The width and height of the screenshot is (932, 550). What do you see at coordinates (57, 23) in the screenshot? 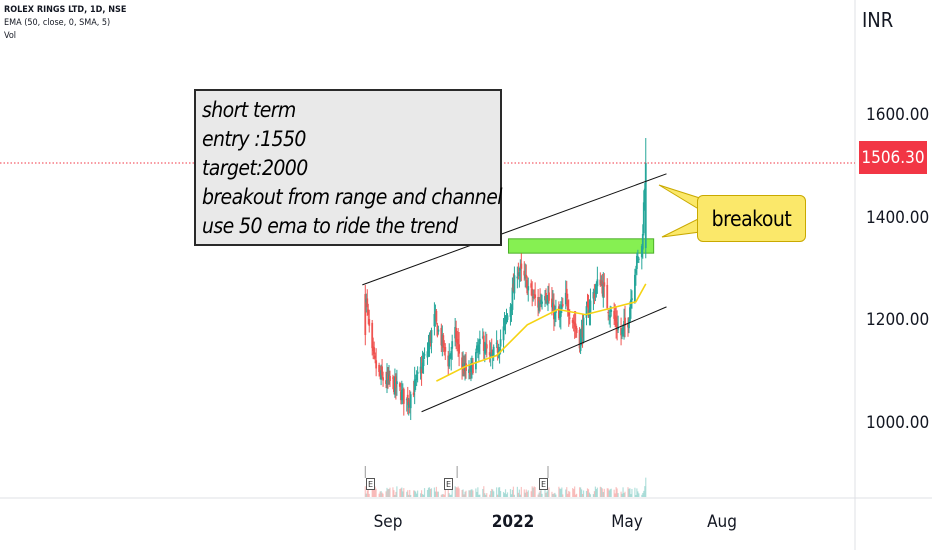
I see `legend-ema: EMA (50, close, 0, SMA, 5)` at bounding box center [57, 23].